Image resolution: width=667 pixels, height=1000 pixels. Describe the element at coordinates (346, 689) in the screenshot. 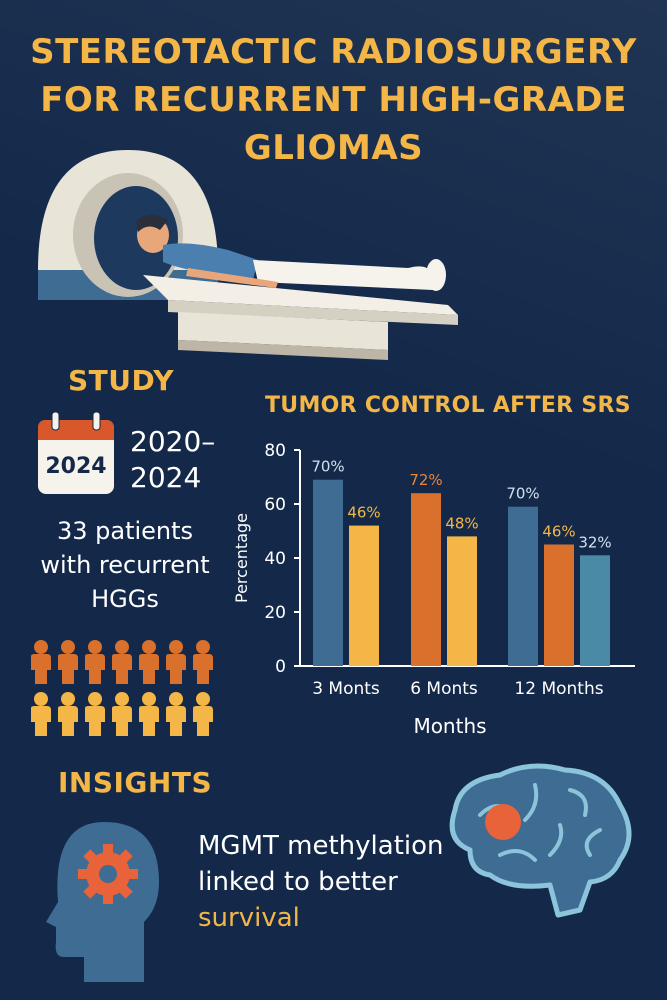

I see `x-tick-label: 3 Monts` at that location.